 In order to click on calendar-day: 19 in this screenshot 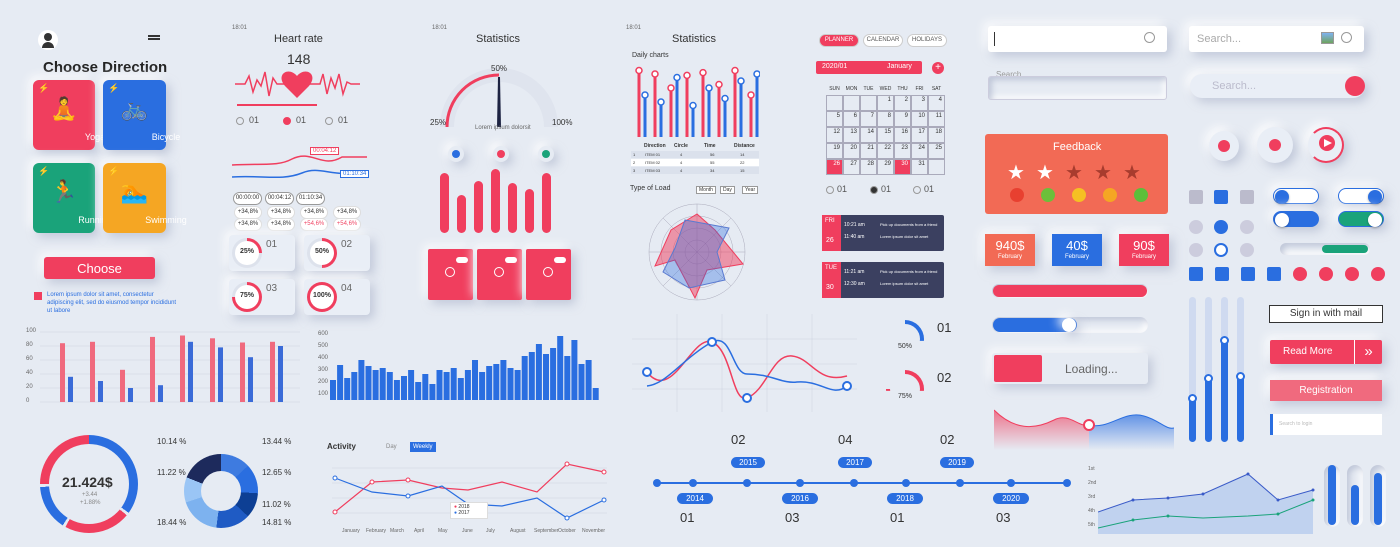, I will do `click(834, 151)`.